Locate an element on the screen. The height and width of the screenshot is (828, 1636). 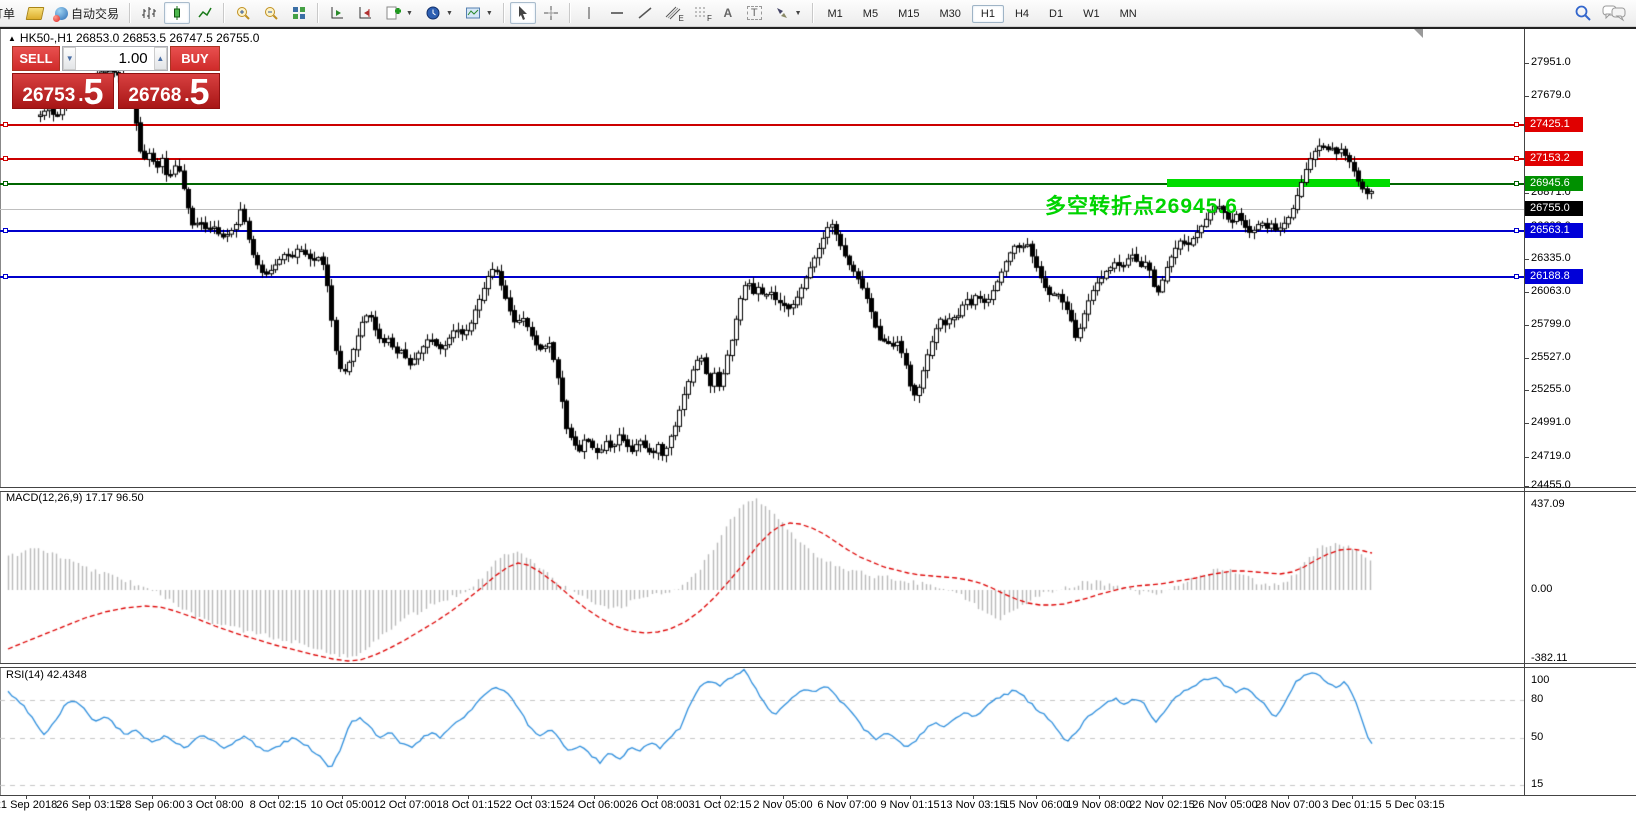
sell-price-display: 26753 . 5 is located at coordinates (63, 91).